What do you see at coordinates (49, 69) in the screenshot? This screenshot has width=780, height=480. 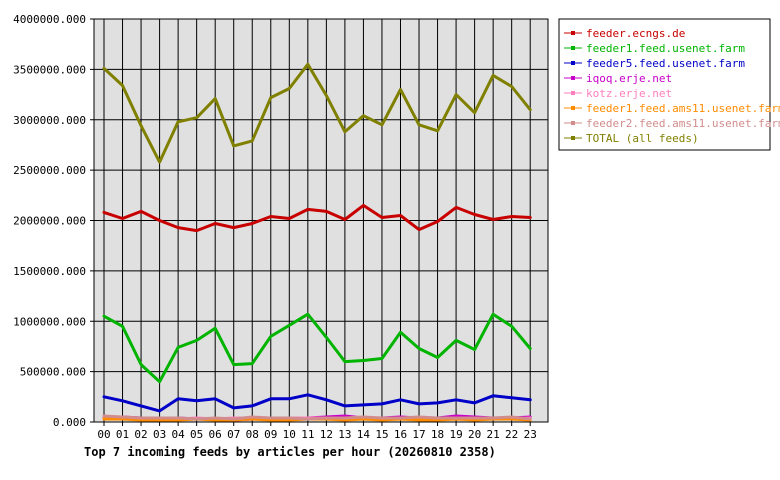 I see `y-tick-label: 3500000.000` at bounding box center [49, 69].